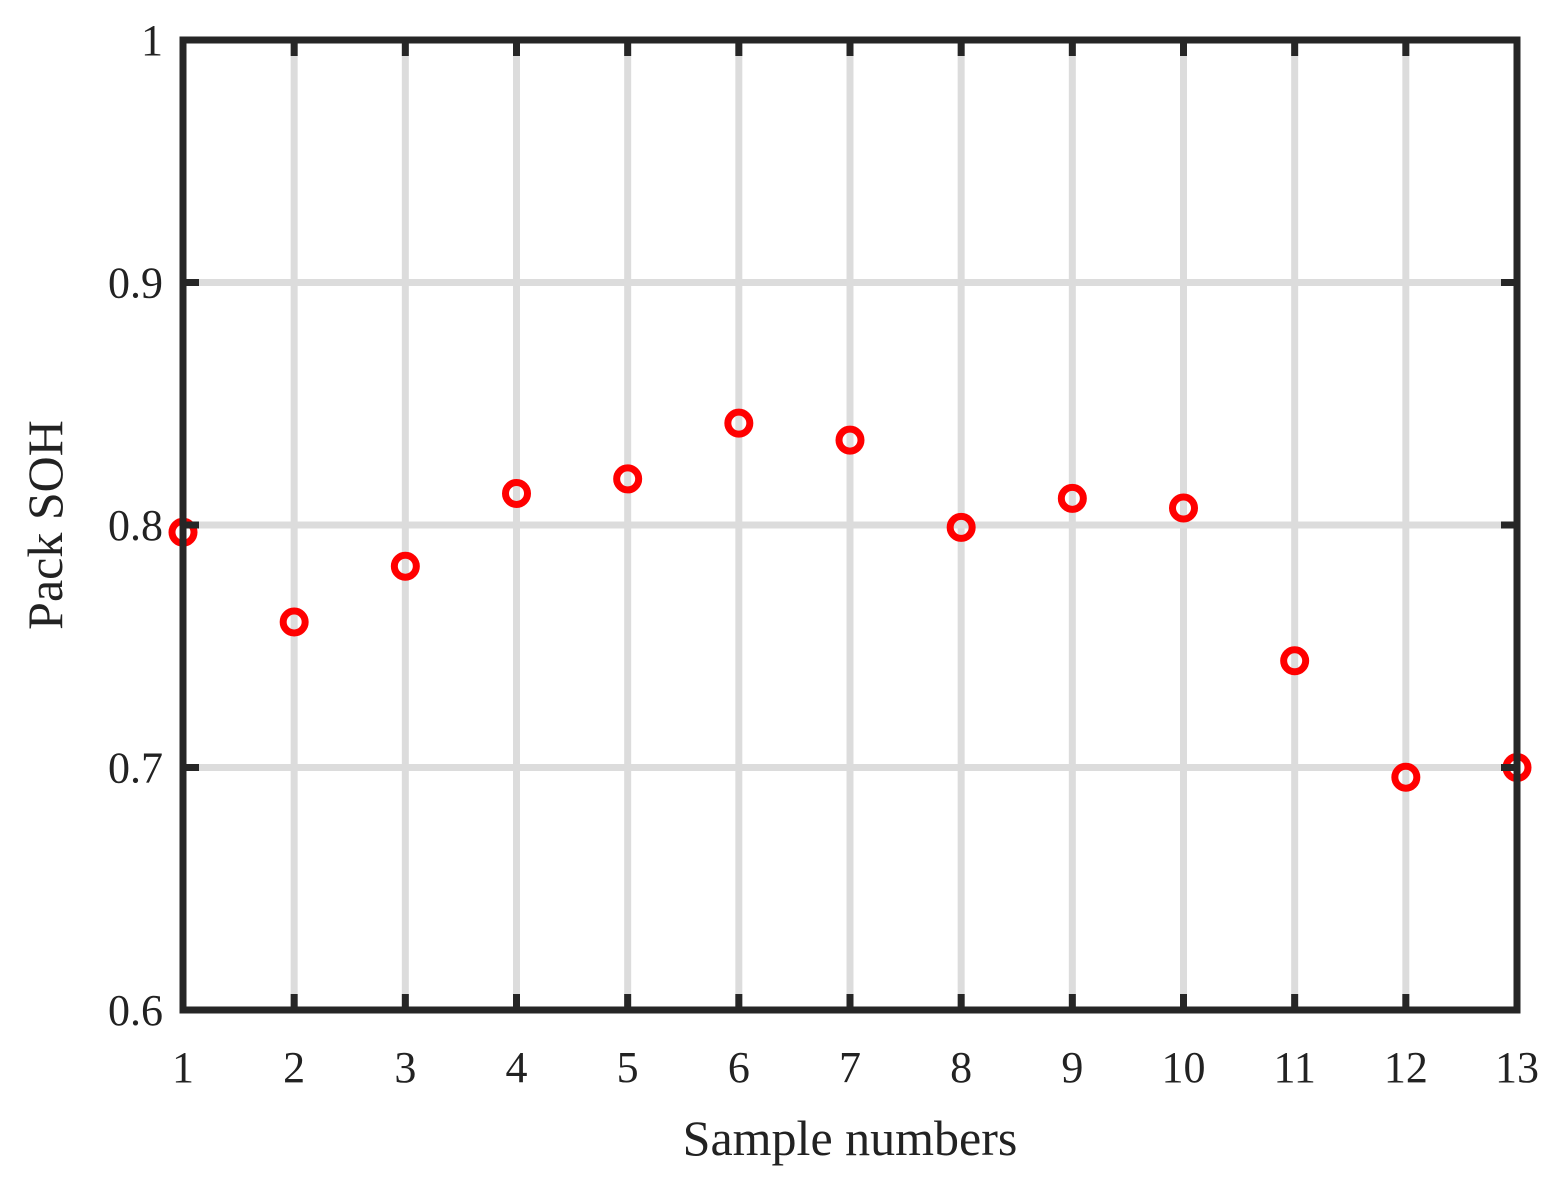 This screenshot has width=1566, height=1190. Describe the element at coordinates (1184, 1067) in the screenshot. I see `x-tick-label: 10` at that location.